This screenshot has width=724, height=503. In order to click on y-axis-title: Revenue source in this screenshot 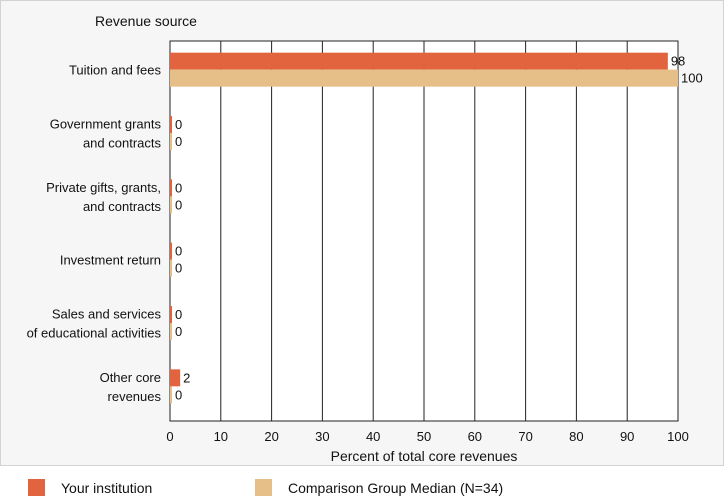, I will do `click(146, 21)`.